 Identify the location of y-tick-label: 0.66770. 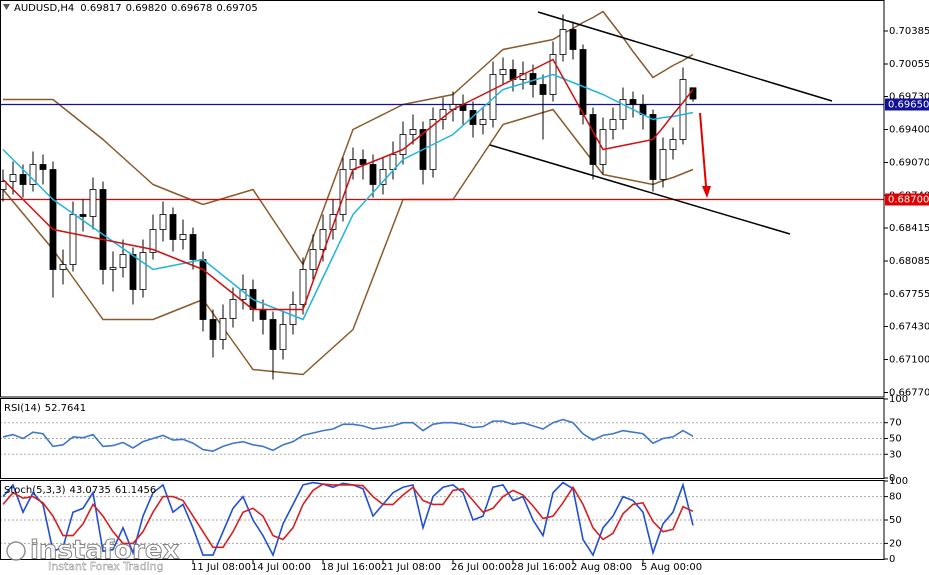
(909, 393).